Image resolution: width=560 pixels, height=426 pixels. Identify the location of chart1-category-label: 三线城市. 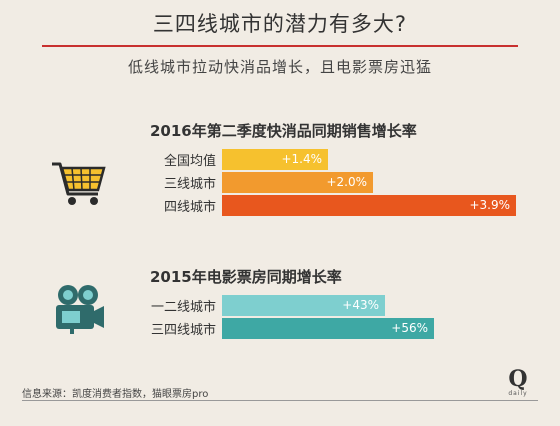
(189, 184).